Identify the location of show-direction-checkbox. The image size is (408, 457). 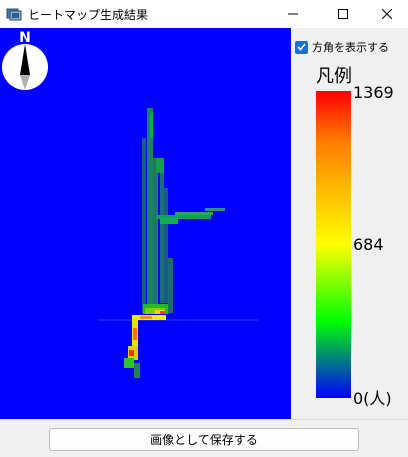
(301, 47).